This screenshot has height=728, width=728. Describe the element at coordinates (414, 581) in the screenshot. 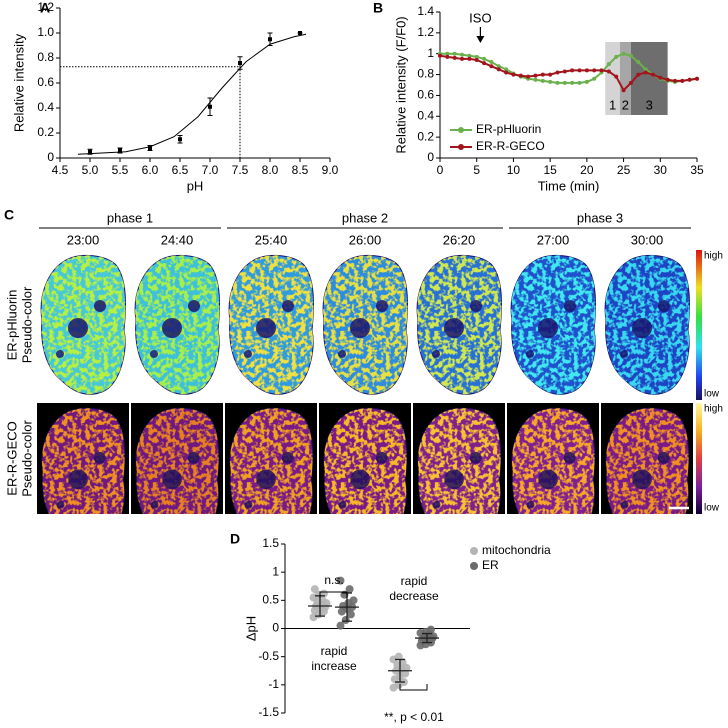

I see `category-label: rapid` at that location.